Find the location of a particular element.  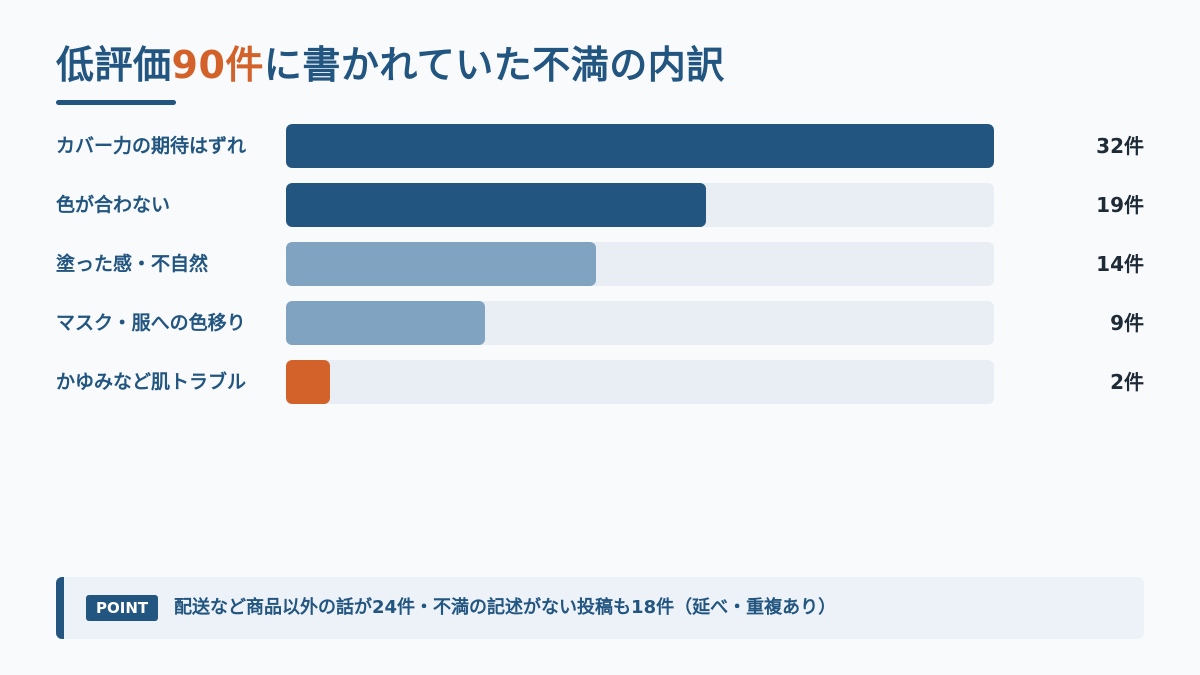

category-label: かゆみなど肌トラブル is located at coordinates (151, 382).